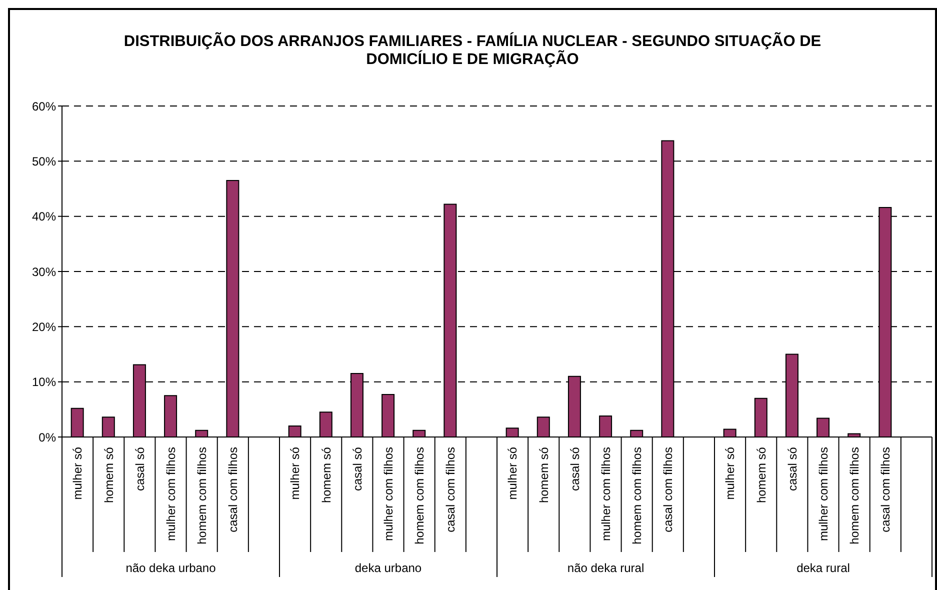 The width and height of the screenshot is (937, 590). Describe the element at coordinates (472, 51) in the screenshot. I see `chart-title: DISTRIBUIÇÃO DOS ARRANJOS FAMILIARES - FAMÍLIA NUCLEAR - SEGUNDO SITUAÇÃO DE DOMICÍLIO E DE MIGRAÇÃO` at that location.